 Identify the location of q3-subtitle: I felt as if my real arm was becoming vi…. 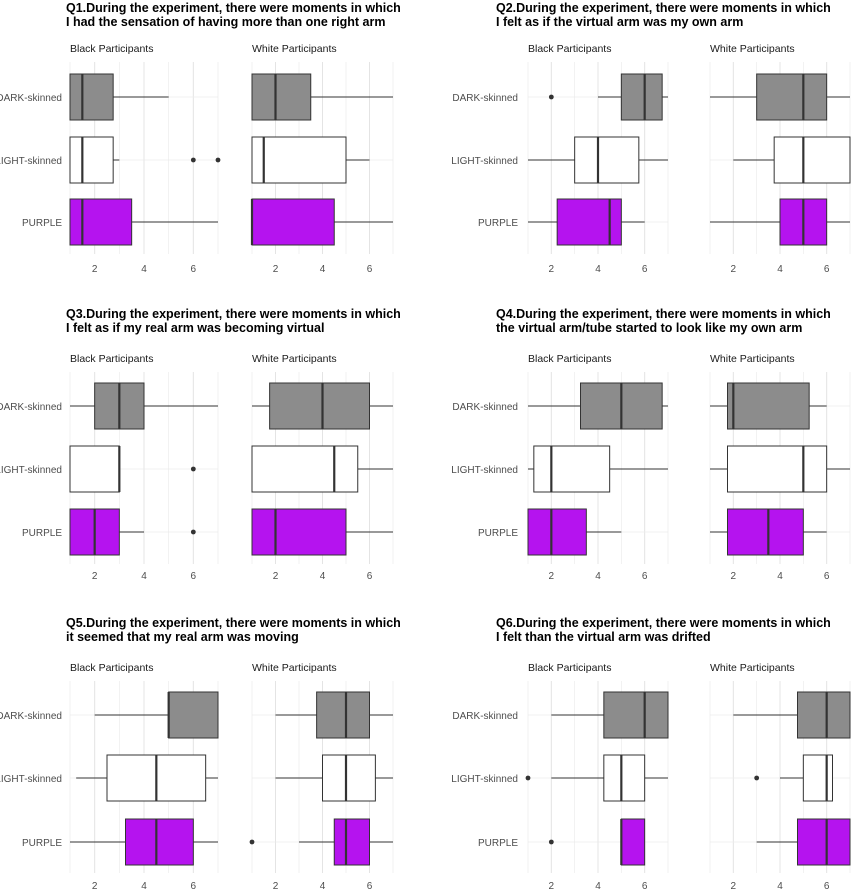
(195, 328).